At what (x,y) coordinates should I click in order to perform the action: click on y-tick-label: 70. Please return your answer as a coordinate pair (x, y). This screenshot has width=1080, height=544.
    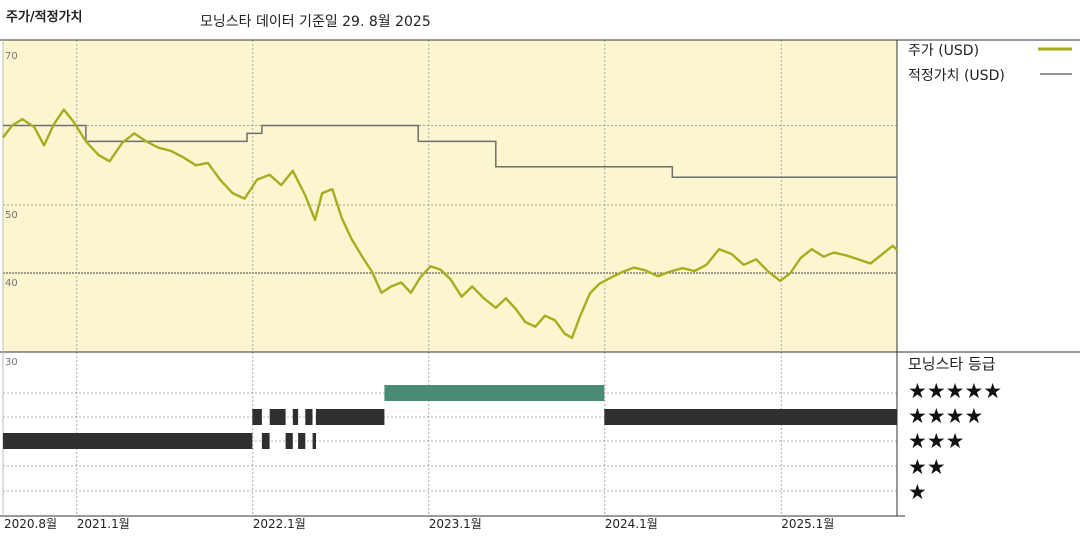
    Looking at the image, I should click on (11, 56).